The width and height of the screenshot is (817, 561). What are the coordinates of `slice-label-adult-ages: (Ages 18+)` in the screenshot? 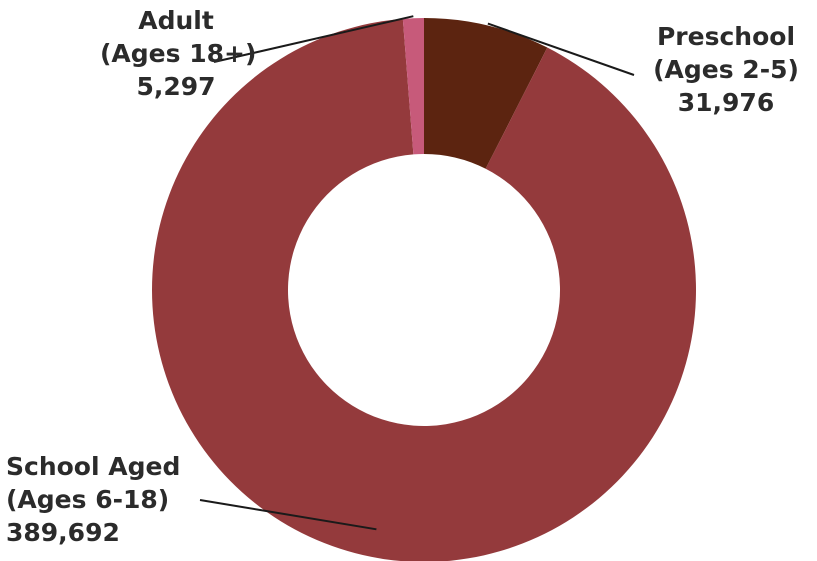 It's located at (178, 53).